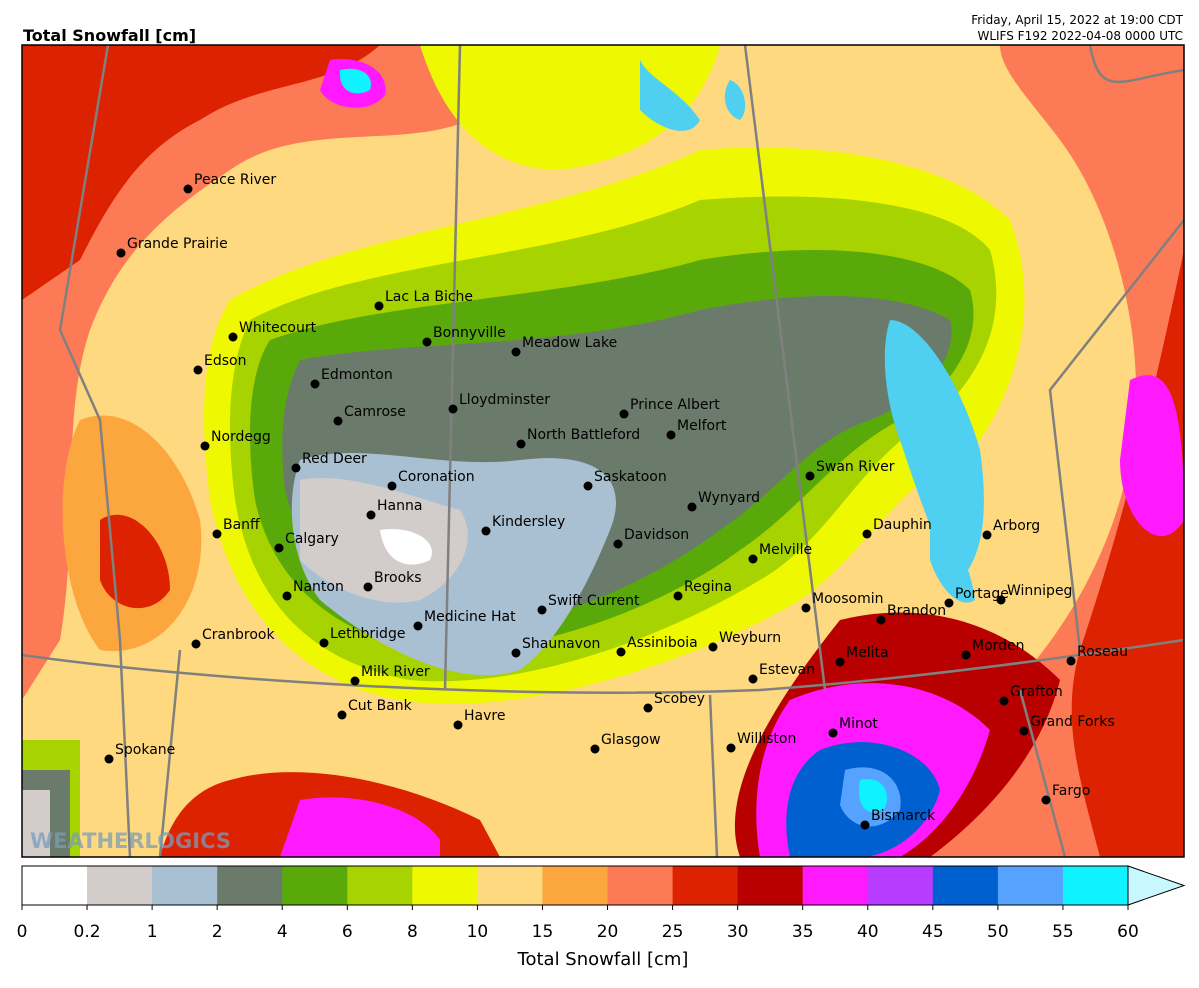  Describe the element at coordinates (1156, 885) in the screenshot. I see `colorbar-extension` at that location.